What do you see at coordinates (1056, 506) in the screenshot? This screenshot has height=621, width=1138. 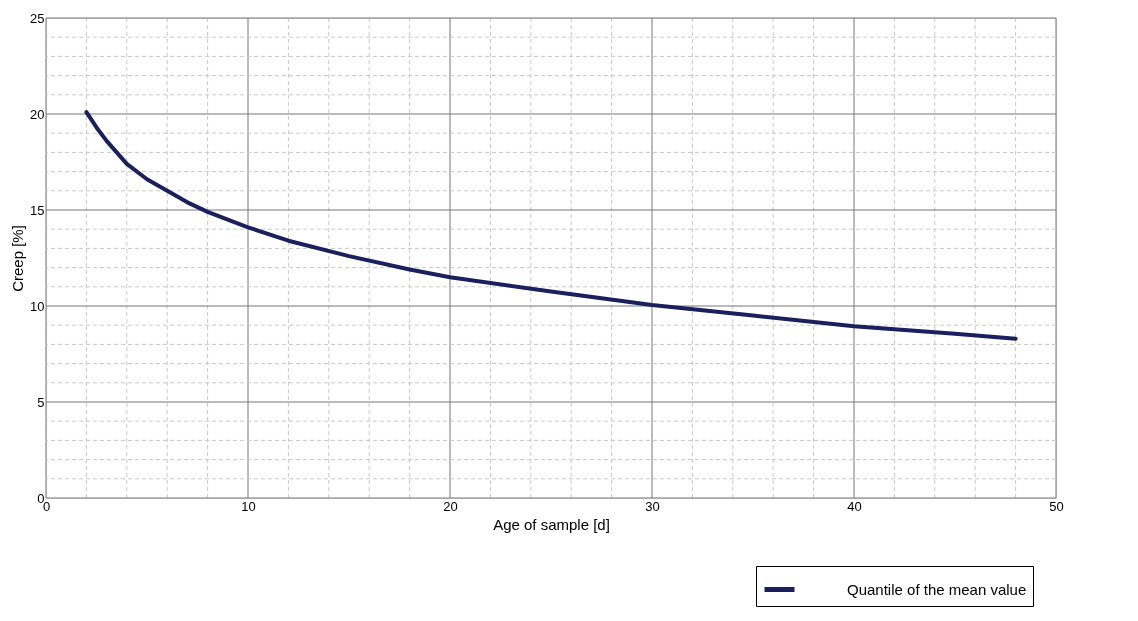 I see `x-tick-label: 50` at bounding box center [1056, 506].